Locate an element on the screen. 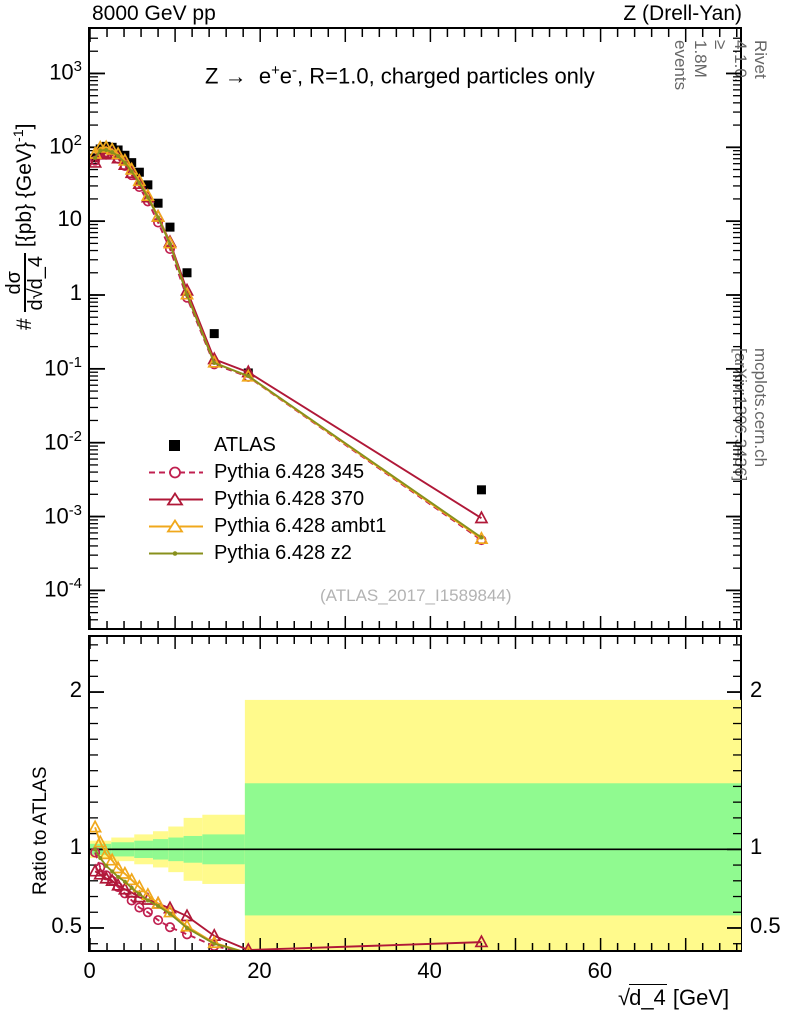 The height and width of the screenshot is (1024, 786). plot-title-minus: - is located at coordinates (295, 70).